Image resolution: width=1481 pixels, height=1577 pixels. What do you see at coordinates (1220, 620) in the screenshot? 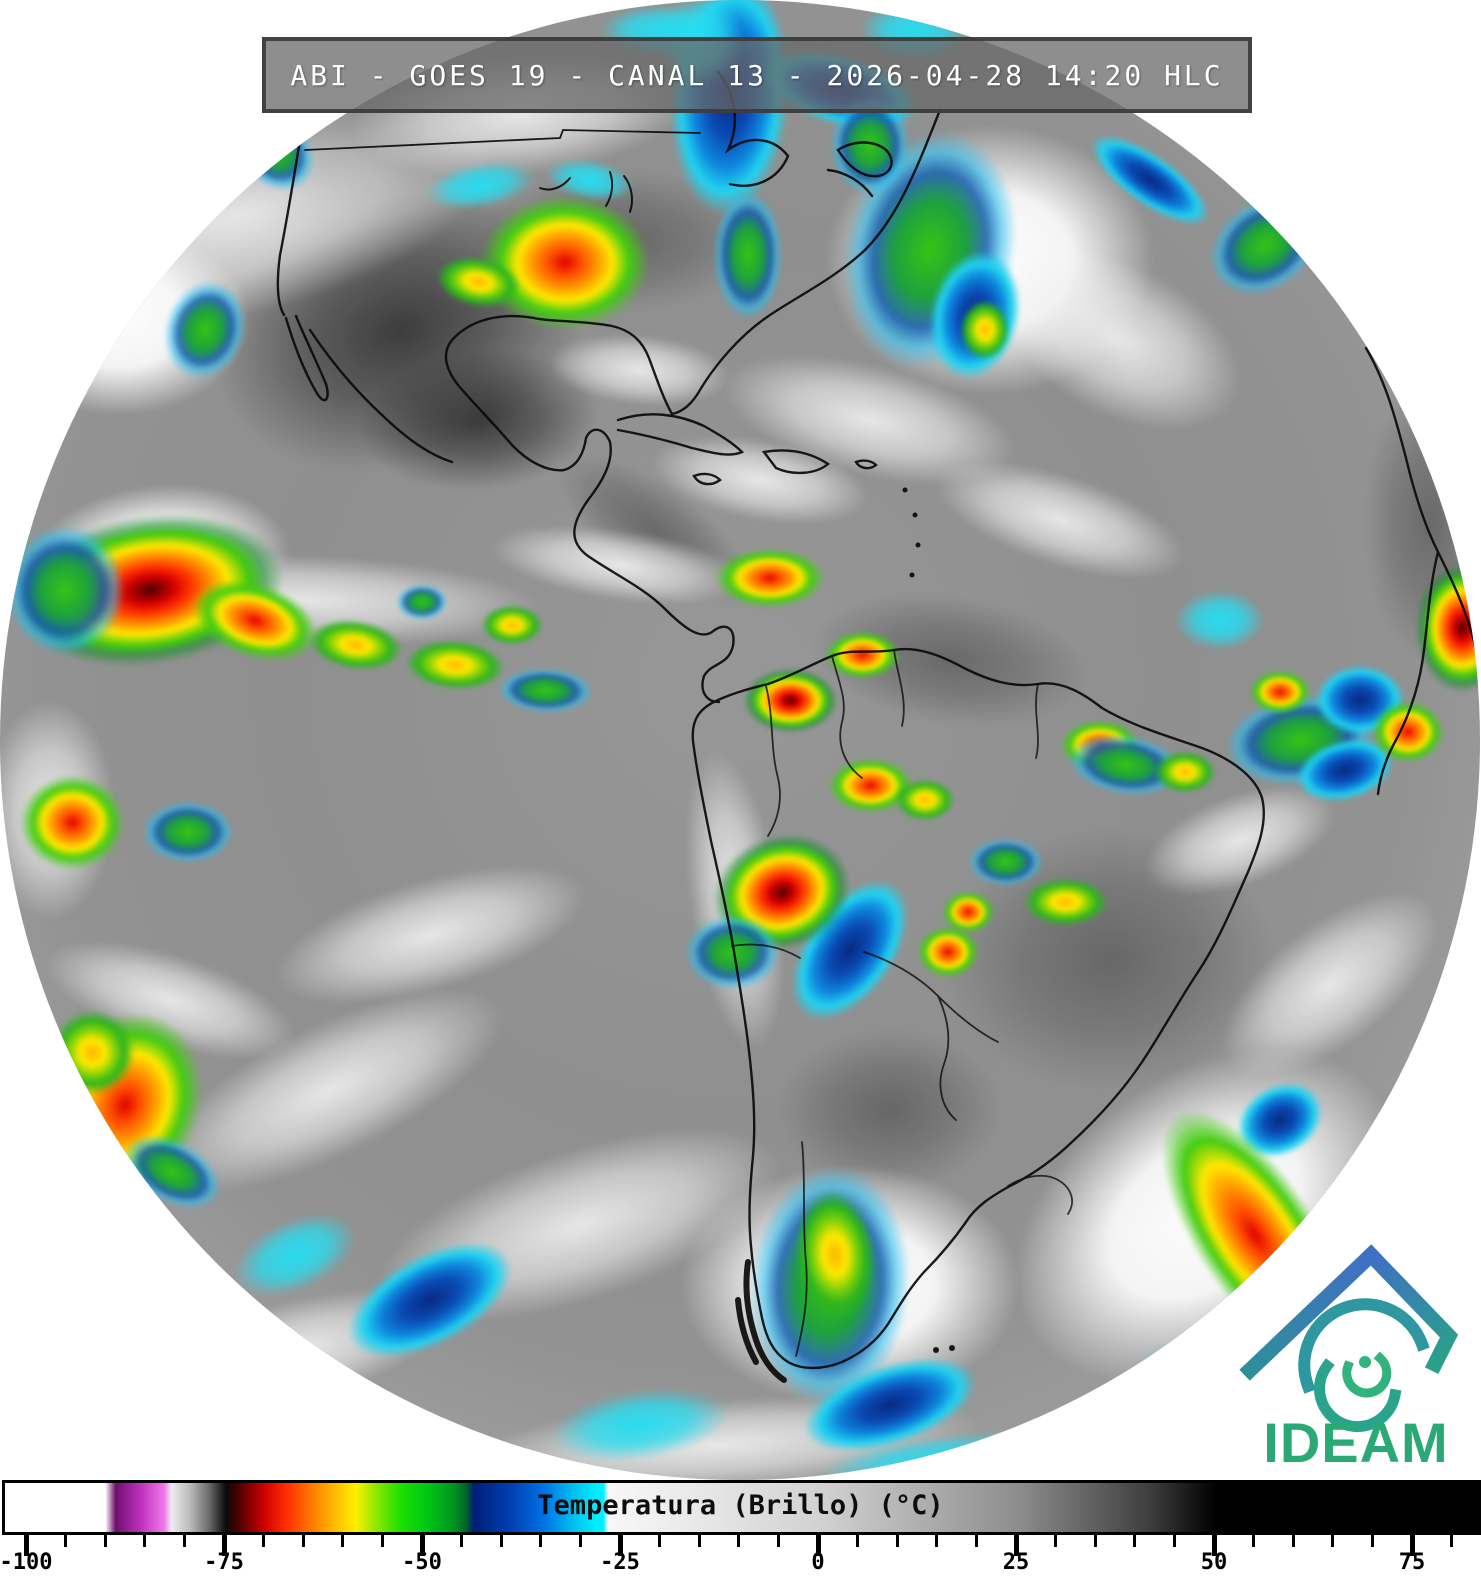
I see `globe-feature-cyan-w` at bounding box center [1220, 620].